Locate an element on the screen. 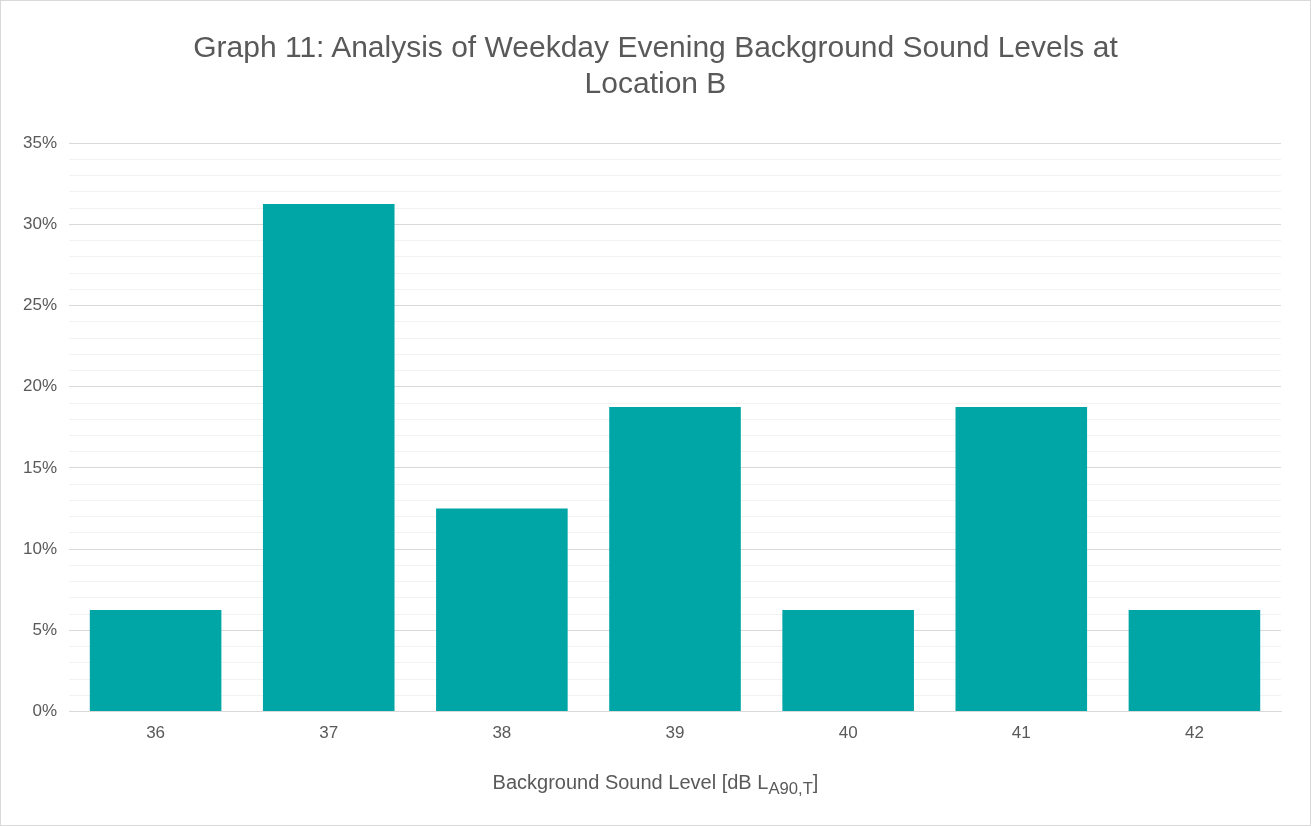  y-tick-label: 30% is located at coordinates (40, 224).